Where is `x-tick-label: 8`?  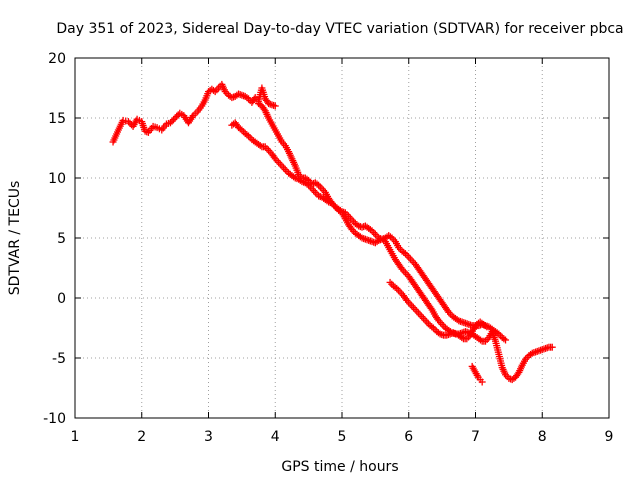 x-tick-label: 8 is located at coordinates (542, 437).